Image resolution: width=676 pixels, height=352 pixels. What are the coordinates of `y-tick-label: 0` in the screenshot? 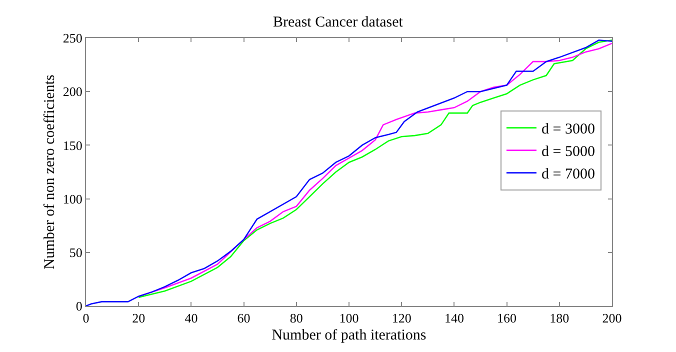 It's located at (79, 306).